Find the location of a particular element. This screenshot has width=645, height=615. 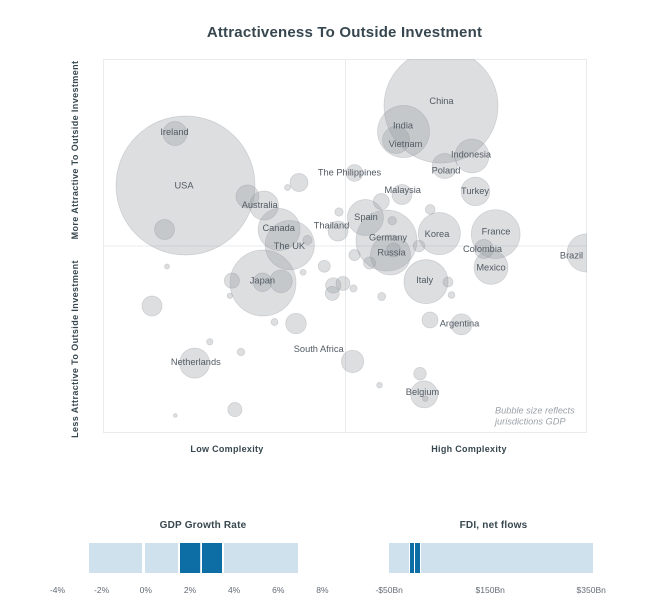

svg-text: Ireland is located at coordinates (174, 132).